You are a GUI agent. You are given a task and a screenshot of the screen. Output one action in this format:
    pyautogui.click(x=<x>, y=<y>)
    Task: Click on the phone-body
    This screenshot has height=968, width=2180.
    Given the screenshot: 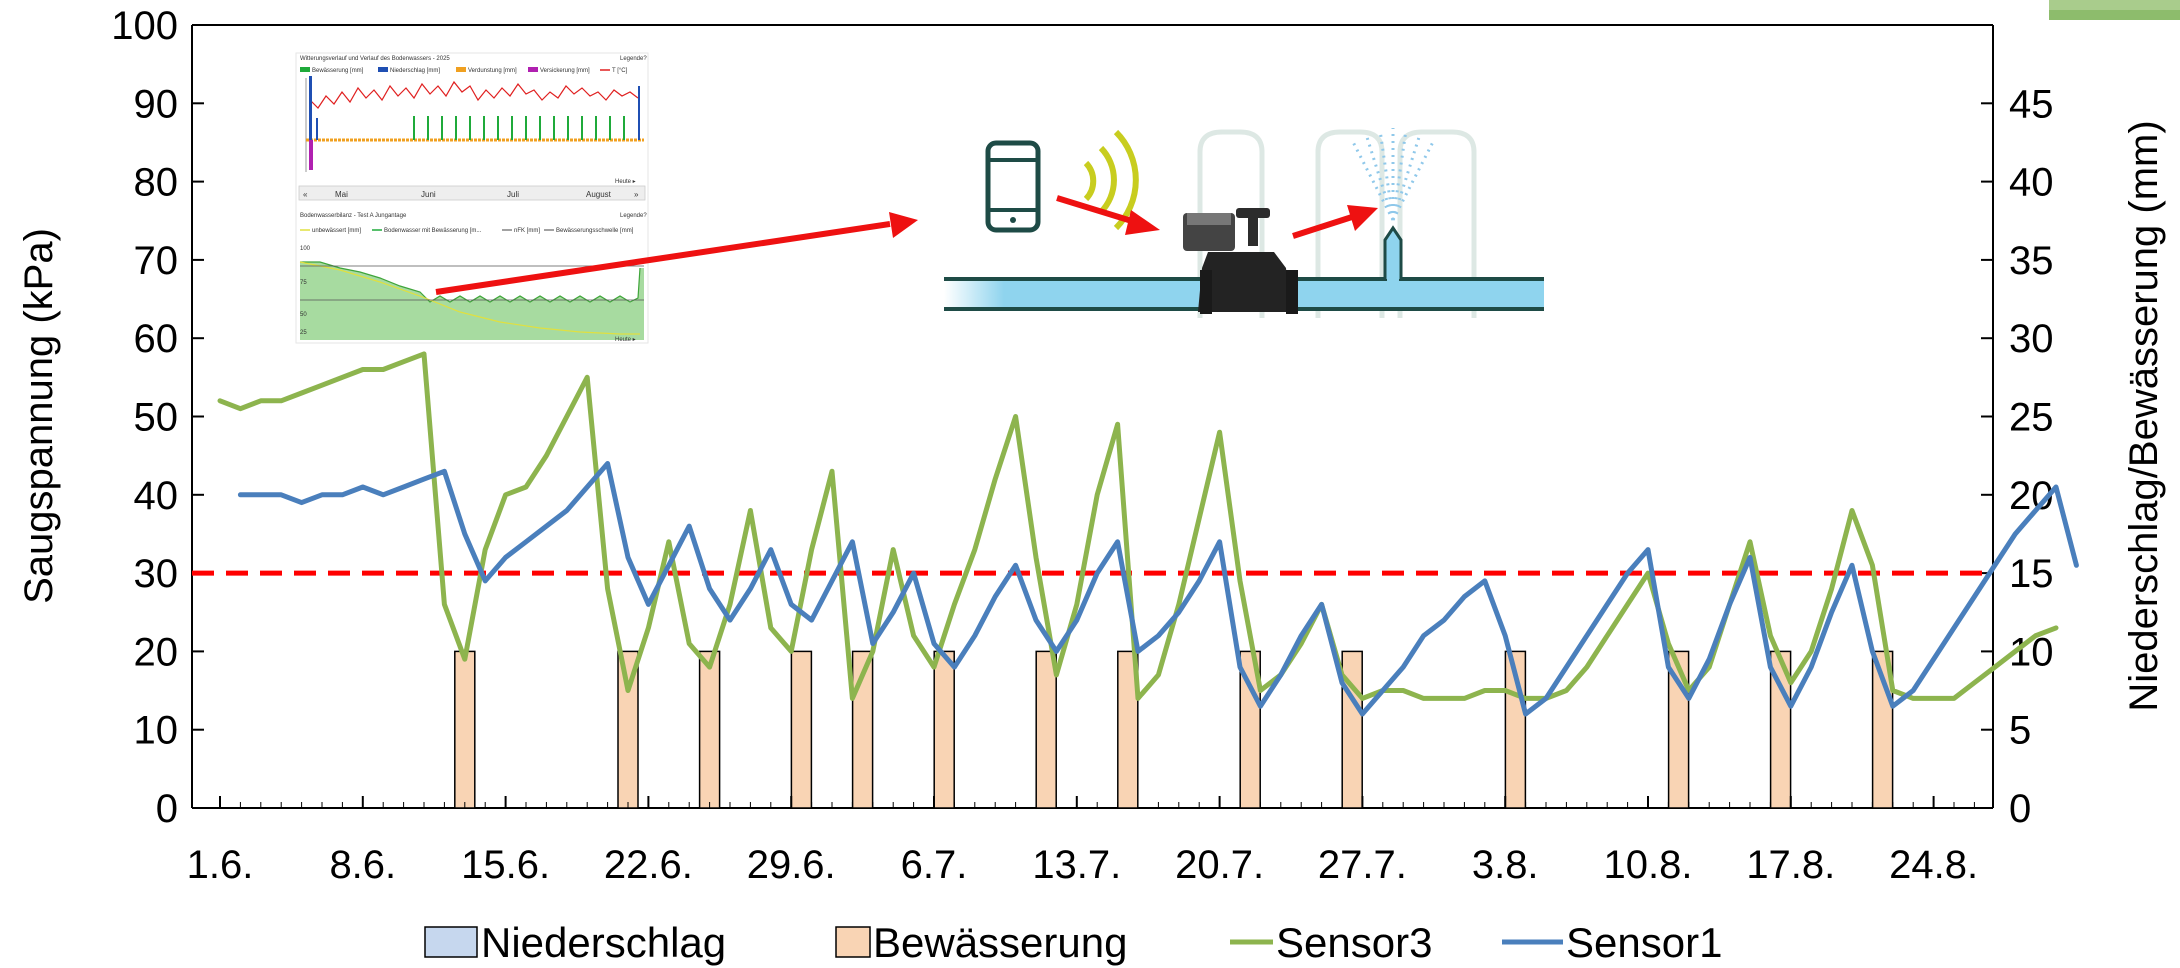 What is the action you would take?
    pyautogui.click(x=1013, y=186)
    